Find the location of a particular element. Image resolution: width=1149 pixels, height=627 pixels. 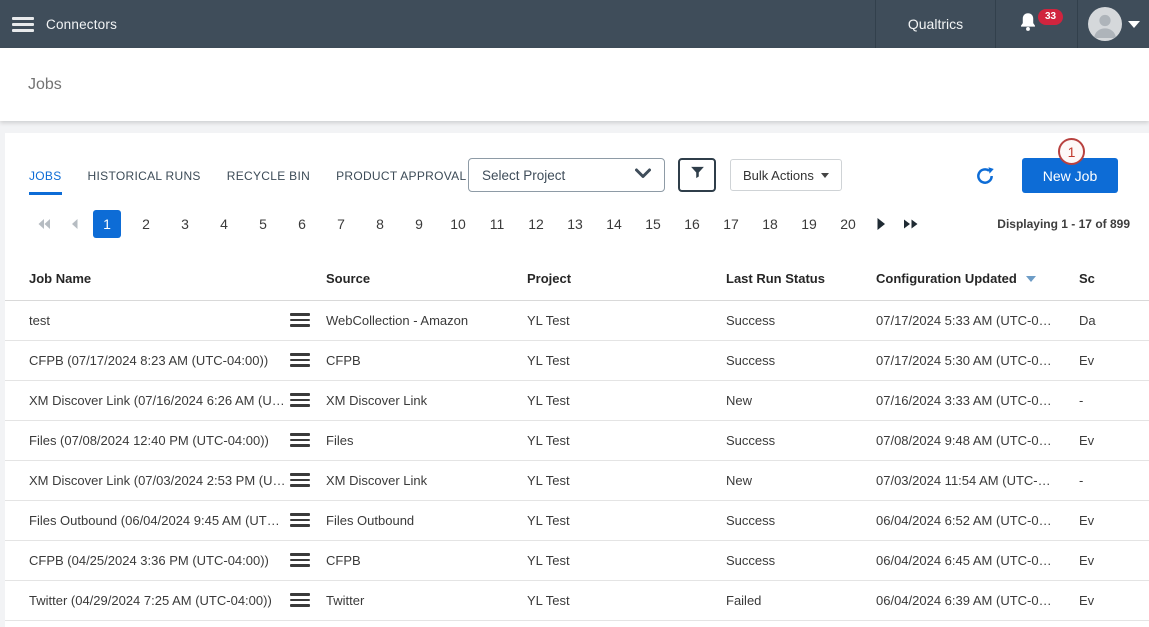

account-menu is located at coordinates (1113, 24).